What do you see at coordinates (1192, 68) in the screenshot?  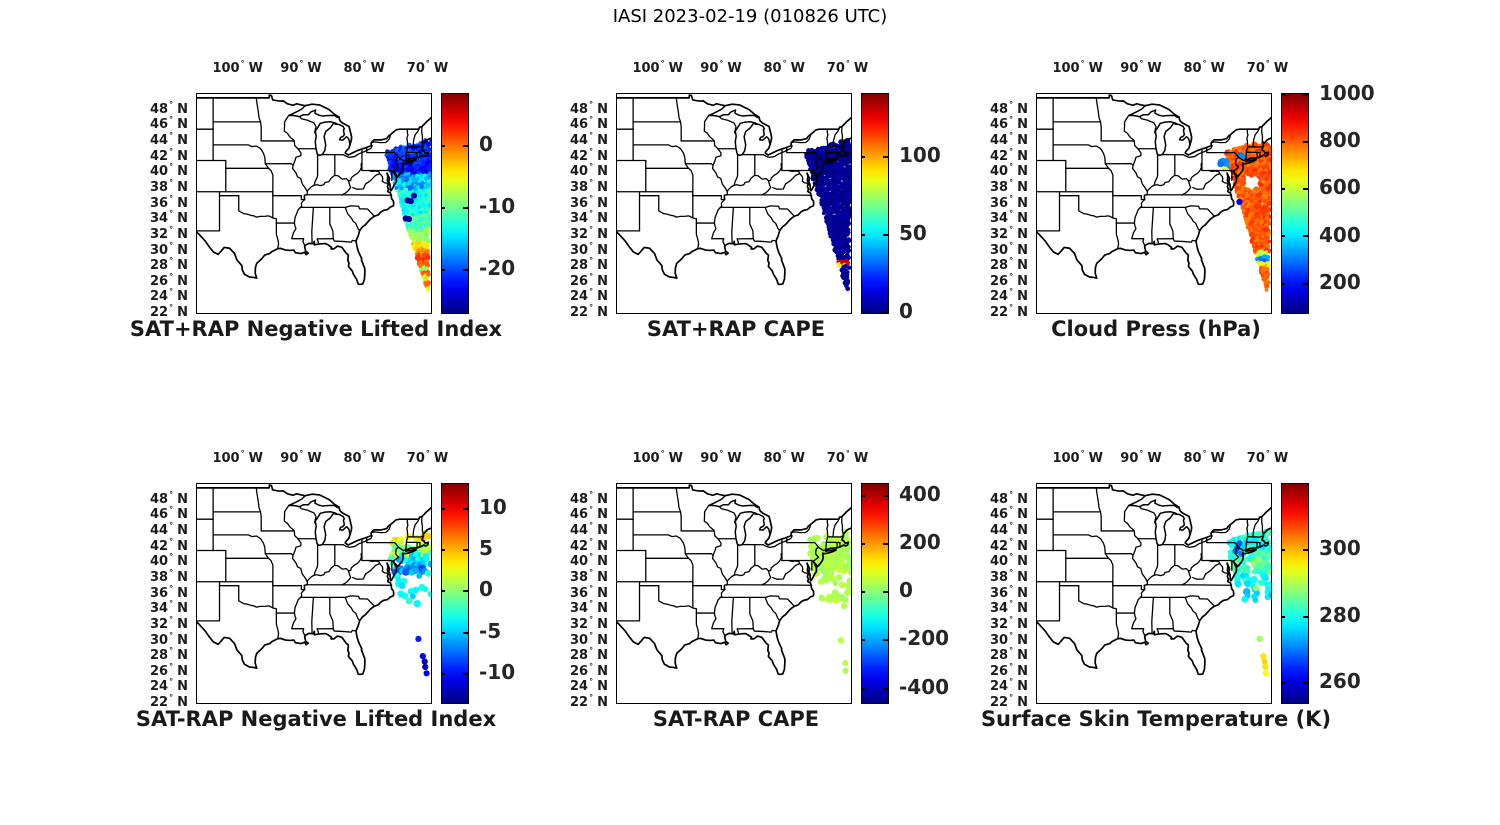 I see `lon-tick-value: 80` at bounding box center [1192, 68].